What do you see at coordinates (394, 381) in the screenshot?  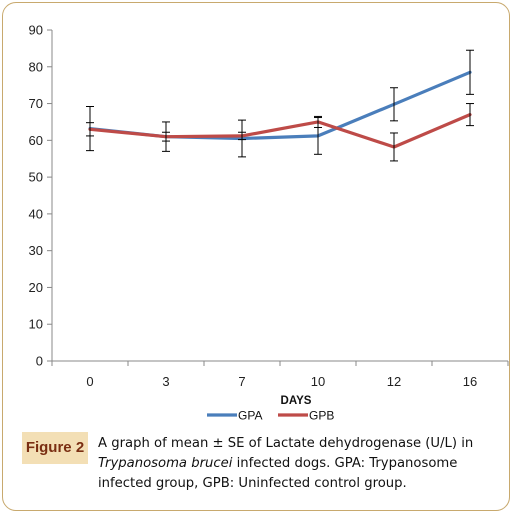 I see `x-tick-label: 12` at bounding box center [394, 381].